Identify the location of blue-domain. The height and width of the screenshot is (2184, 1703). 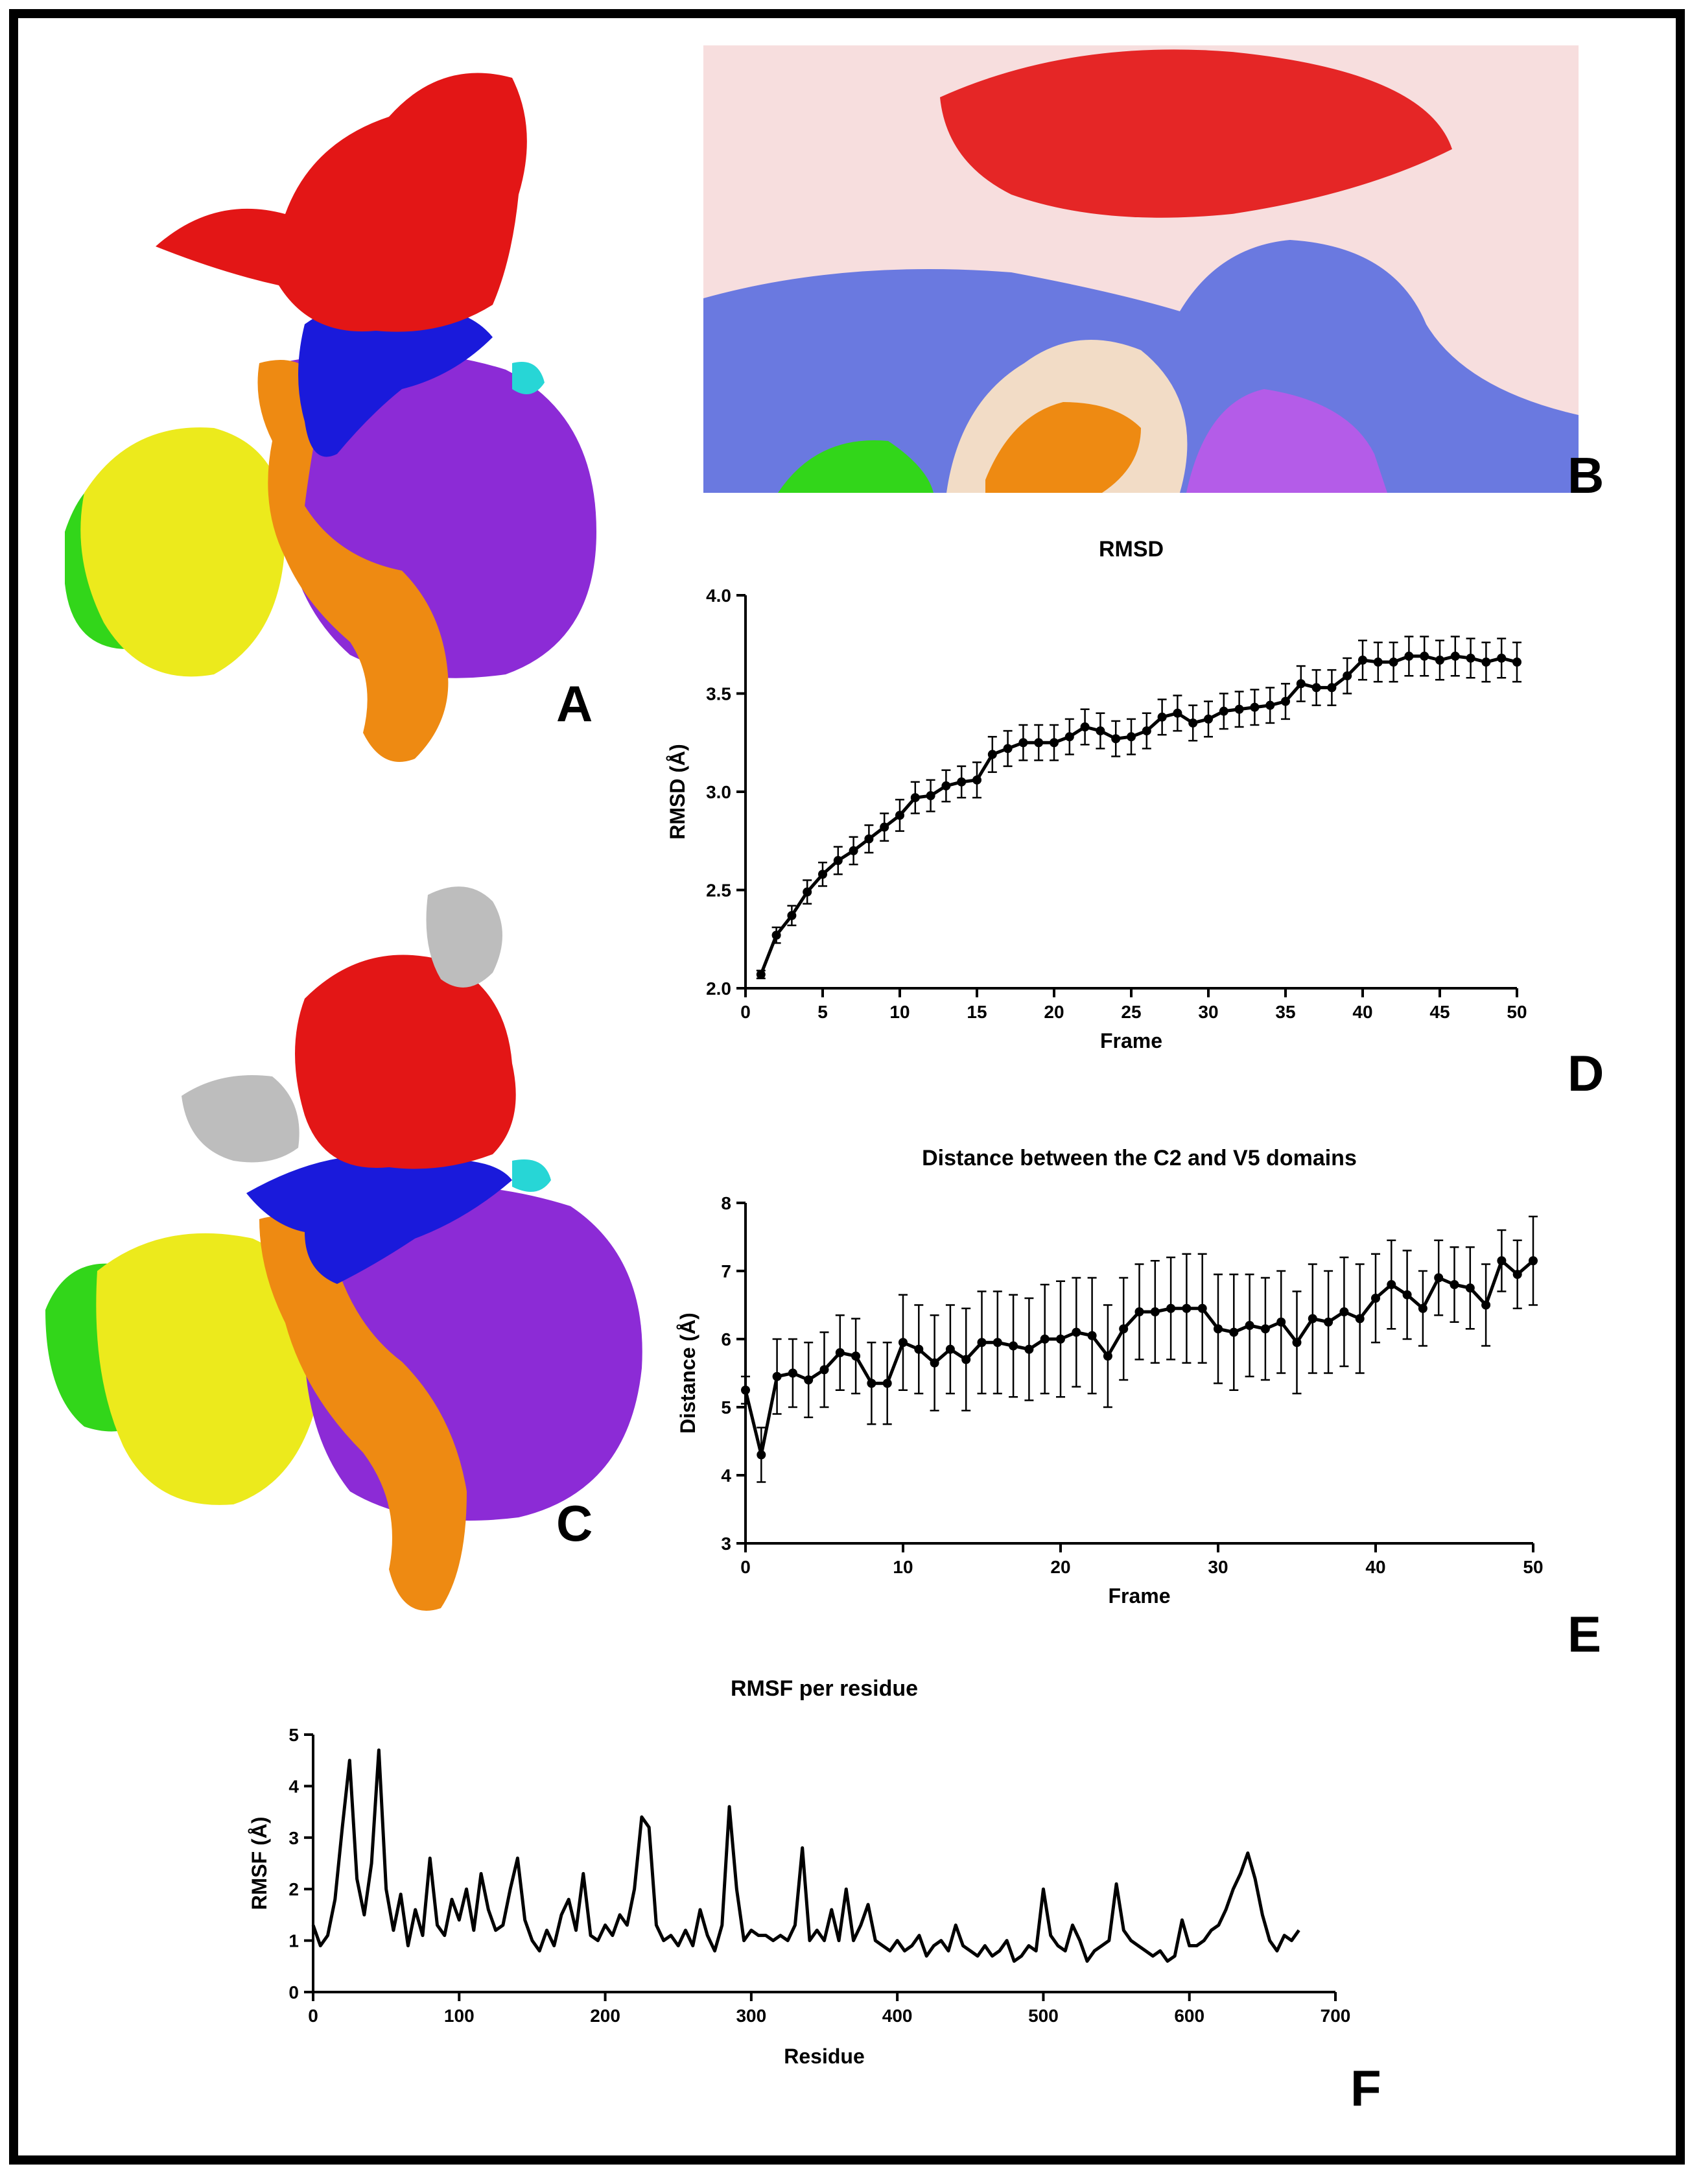
(395, 379).